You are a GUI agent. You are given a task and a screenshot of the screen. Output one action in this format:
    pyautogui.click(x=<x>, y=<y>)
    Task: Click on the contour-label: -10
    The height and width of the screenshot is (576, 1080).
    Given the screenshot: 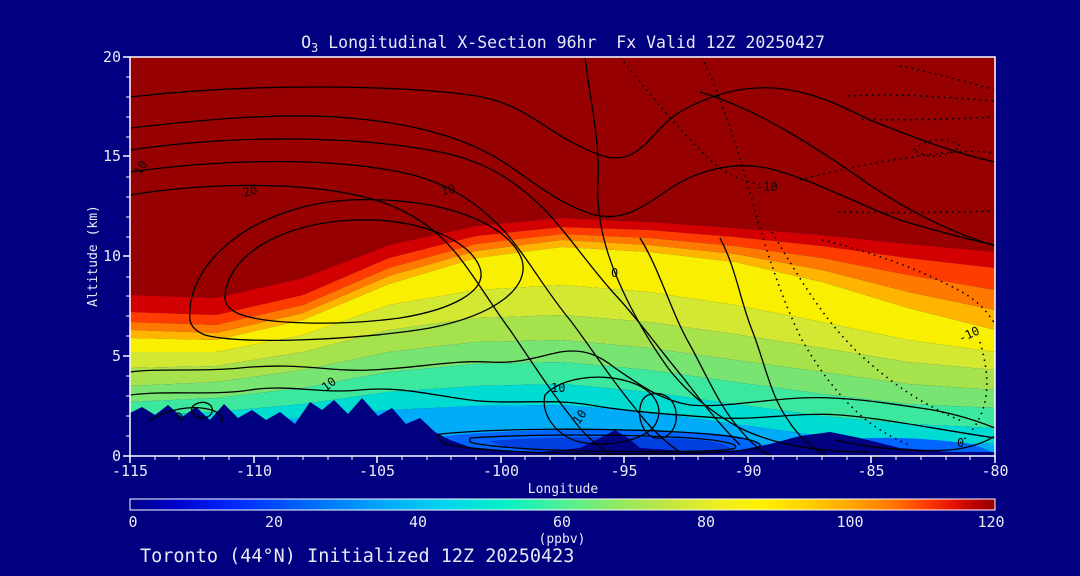 What is the action you would take?
    pyautogui.click(x=767, y=187)
    